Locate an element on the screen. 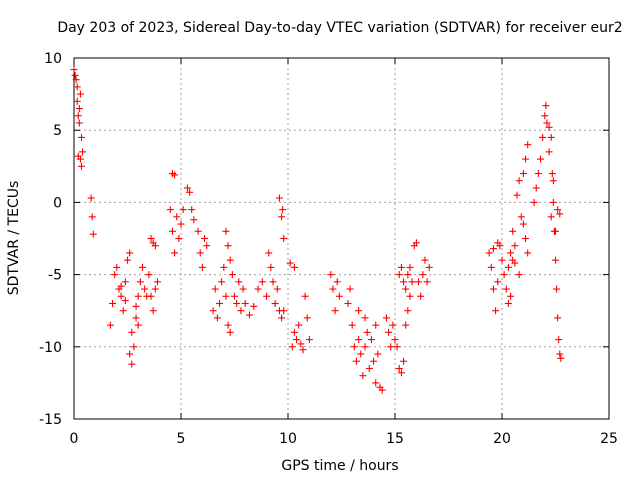 This screenshot has width=640, height=480. y-tick-label: -10 is located at coordinates (50, 348).